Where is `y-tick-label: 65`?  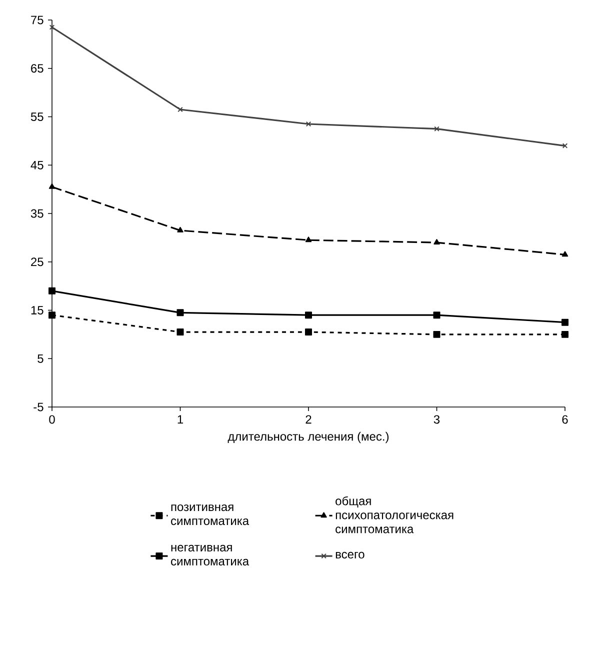
y-tick-label: 65 is located at coordinates (37, 68).